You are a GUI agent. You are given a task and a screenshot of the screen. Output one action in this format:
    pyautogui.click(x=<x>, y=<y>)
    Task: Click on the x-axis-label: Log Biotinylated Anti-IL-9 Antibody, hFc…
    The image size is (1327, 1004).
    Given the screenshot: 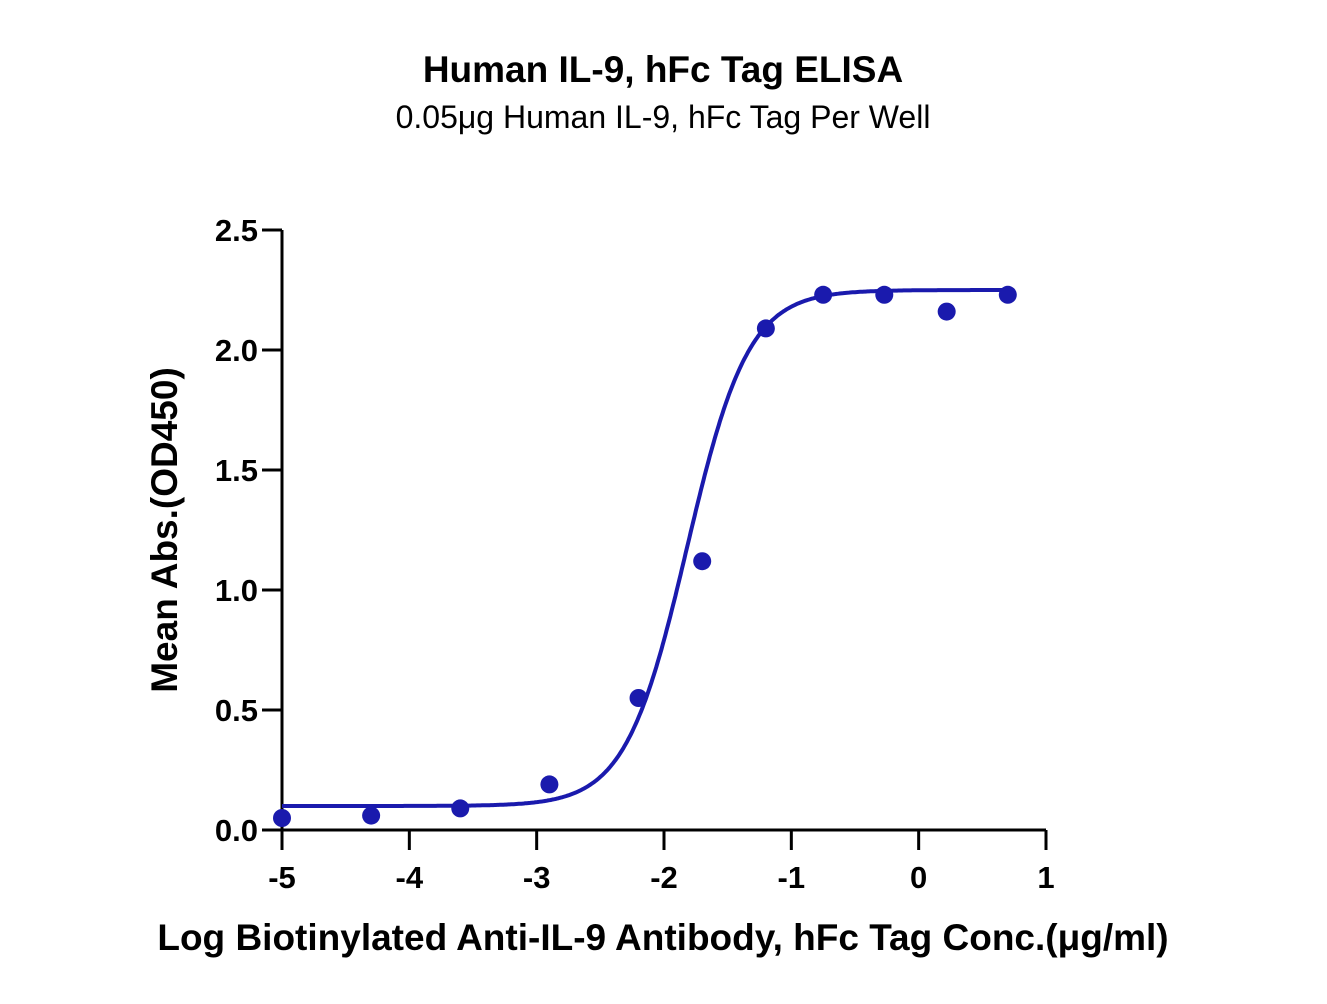 What is the action you would take?
    pyautogui.click(x=662, y=937)
    